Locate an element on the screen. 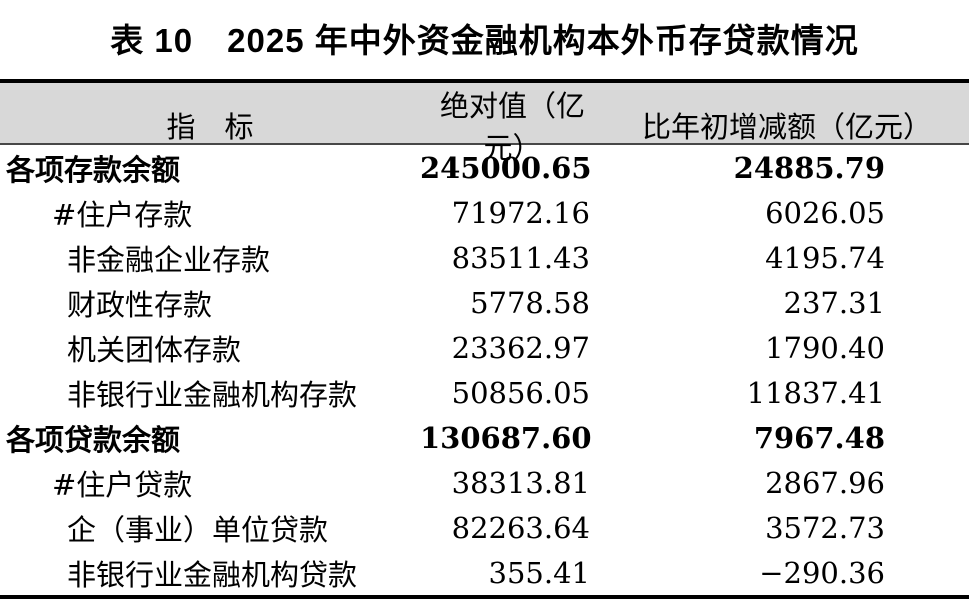  row-indicator-label: 机关团体存款 is located at coordinates (154, 349).